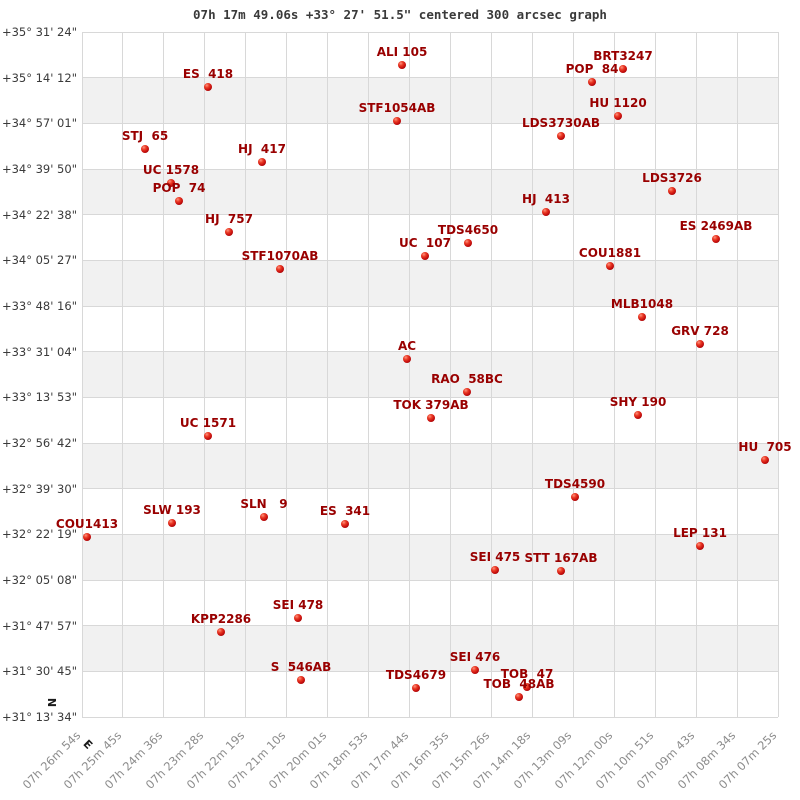 The width and height of the screenshot is (800, 800). I want to click on star-label: SLN 9, so click(264, 504).